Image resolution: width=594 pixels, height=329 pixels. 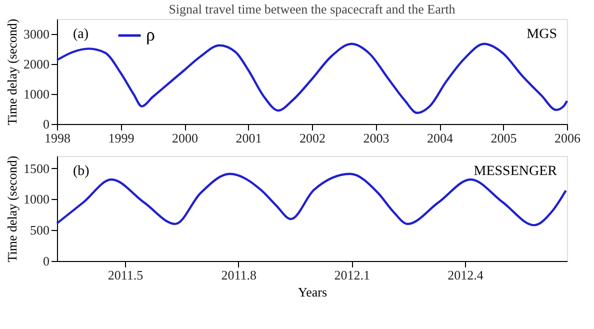 What do you see at coordinates (466, 275) in the screenshot?
I see `x-tick-label: 2012.4` at bounding box center [466, 275].